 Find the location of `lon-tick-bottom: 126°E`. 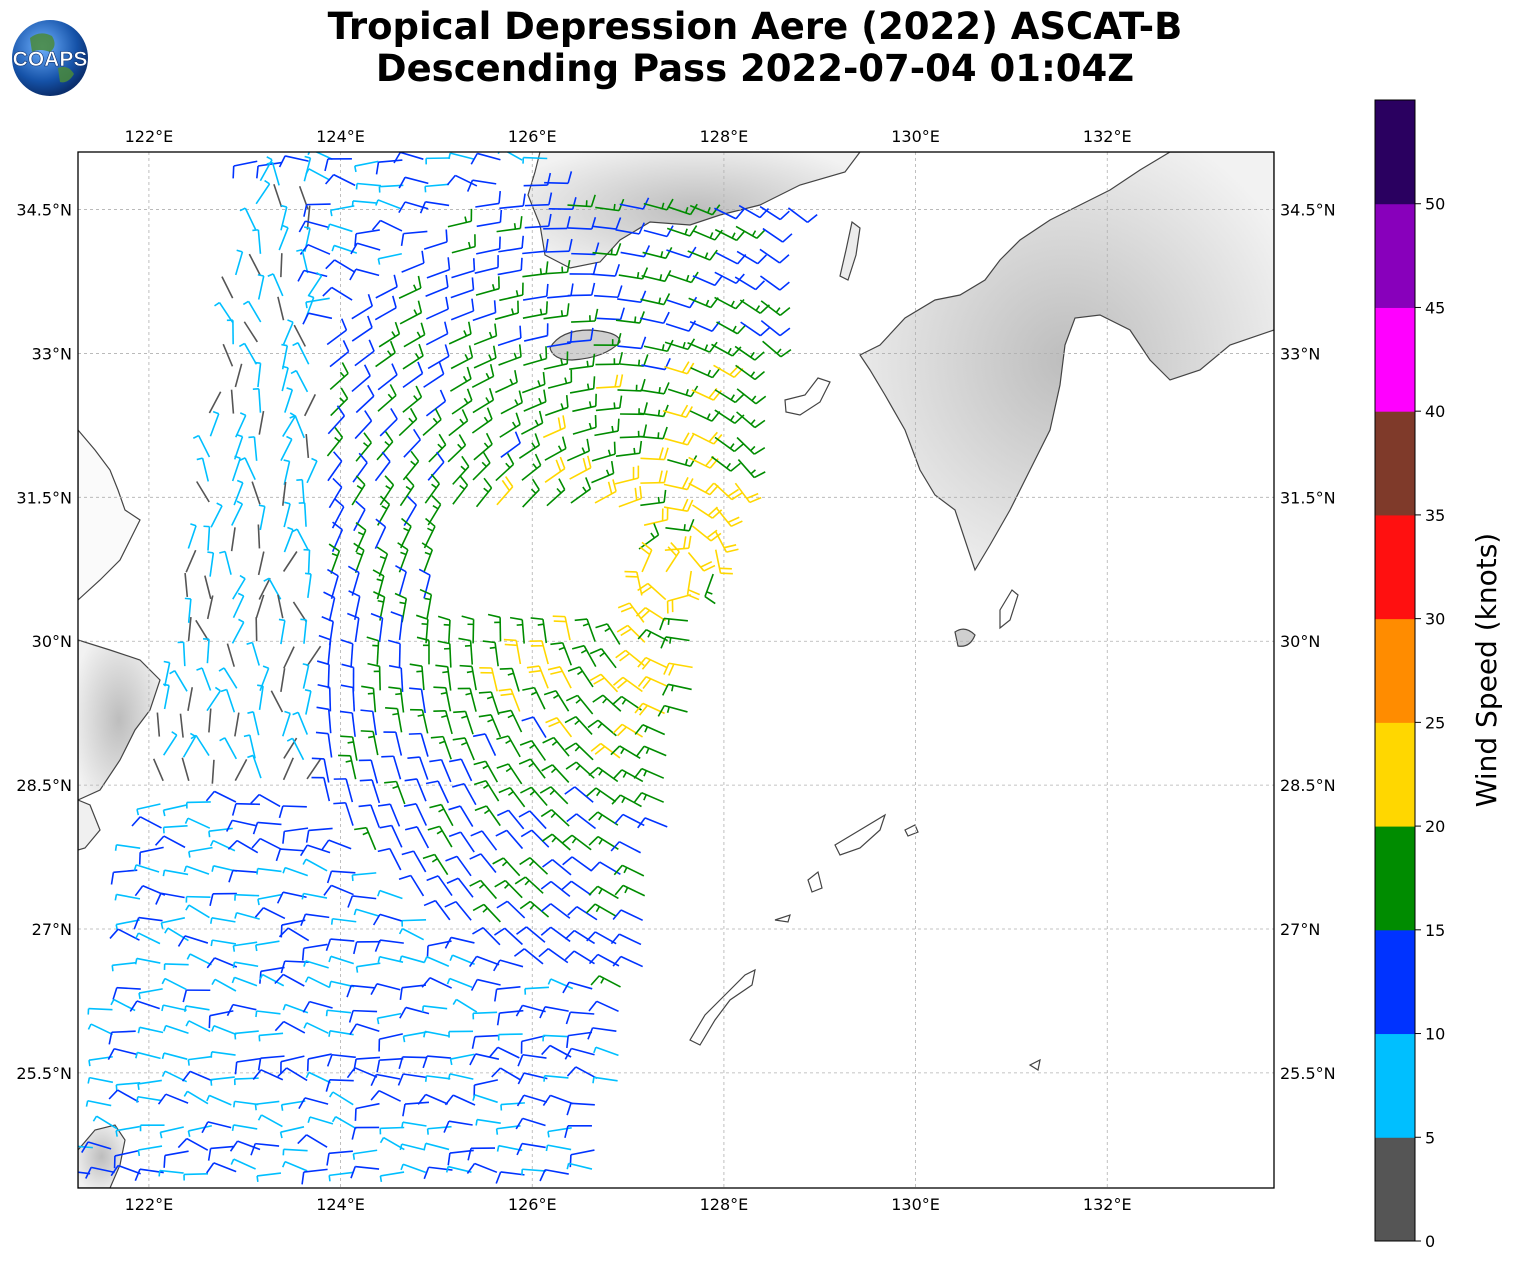

lon-tick-bottom: 126°E is located at coordinates (532, 1204).